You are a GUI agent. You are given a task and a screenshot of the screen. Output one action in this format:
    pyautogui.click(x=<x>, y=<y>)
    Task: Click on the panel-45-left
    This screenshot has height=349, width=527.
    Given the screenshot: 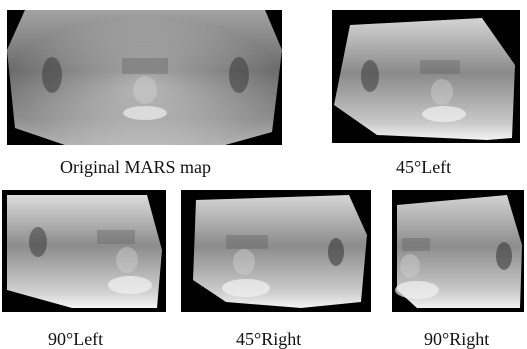 What is the action you would take?
    pyautogui.click(x=426, y=76)
    